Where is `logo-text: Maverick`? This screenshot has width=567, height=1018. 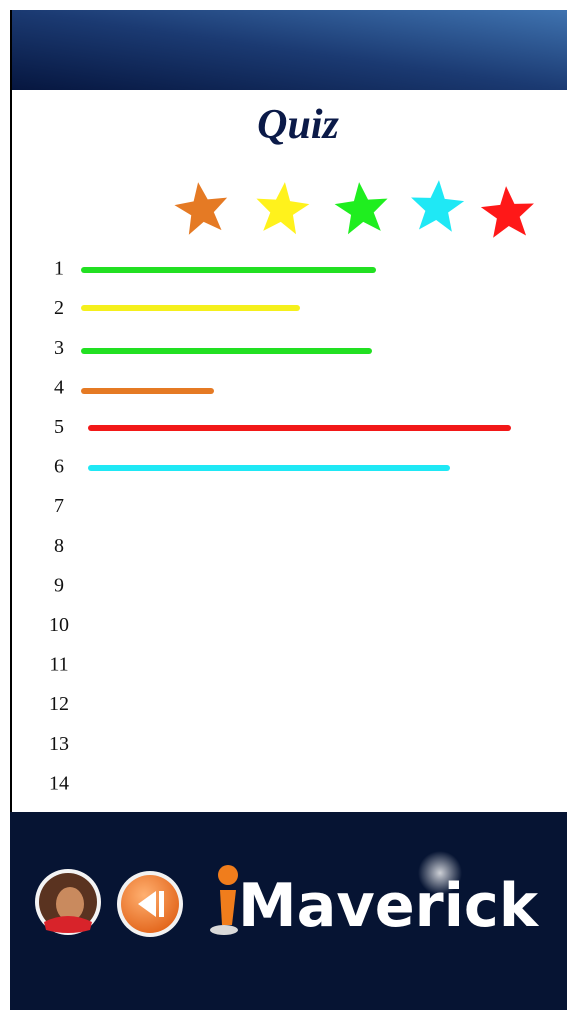
logo-text: Maverick is located at coordinates (389, 906).